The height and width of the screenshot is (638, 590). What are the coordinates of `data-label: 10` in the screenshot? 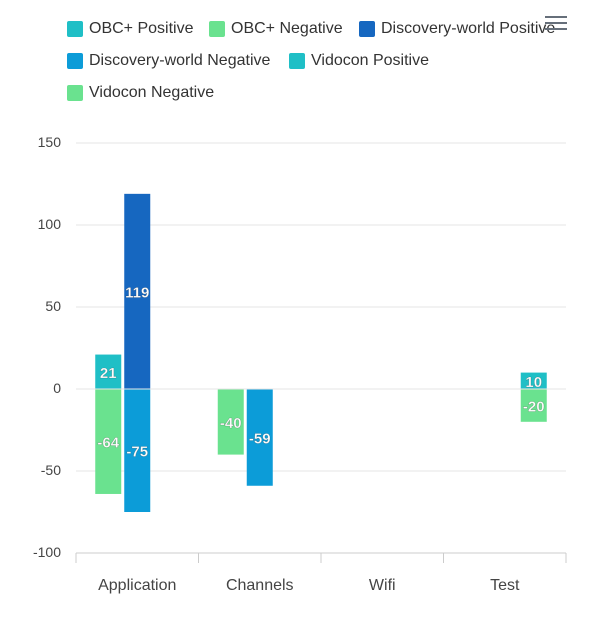 It's located at (533, 382).